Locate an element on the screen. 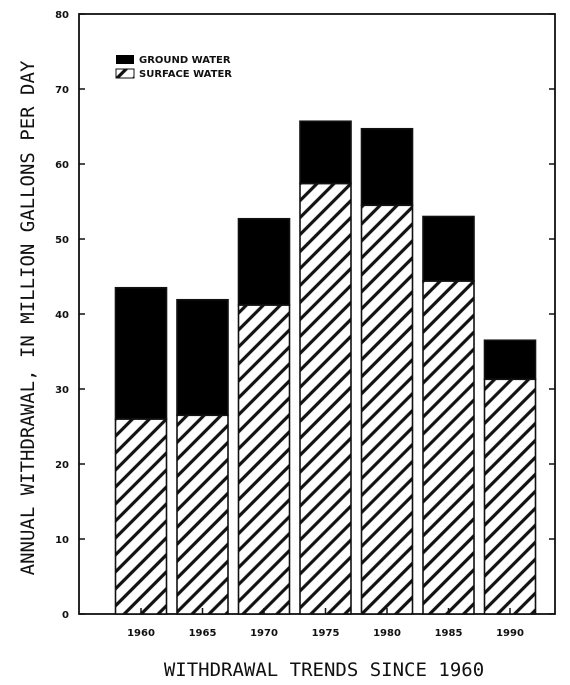 Image resolution: width=570 pixels, height=685 pixels. y-tick-label: 20 is located at coordinates (62, 465).